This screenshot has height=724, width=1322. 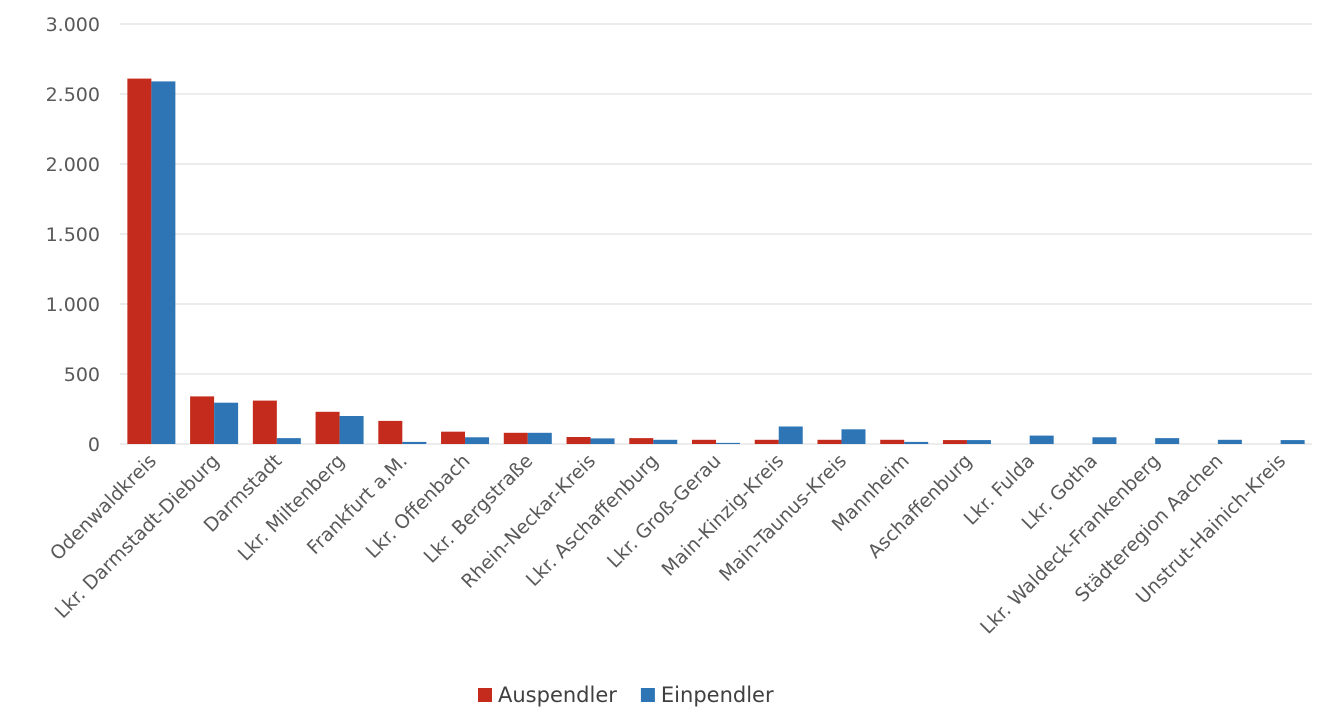 I want to click on x-tick-label: Main-Kinzig-Kreis, so click(x=723, y=515).